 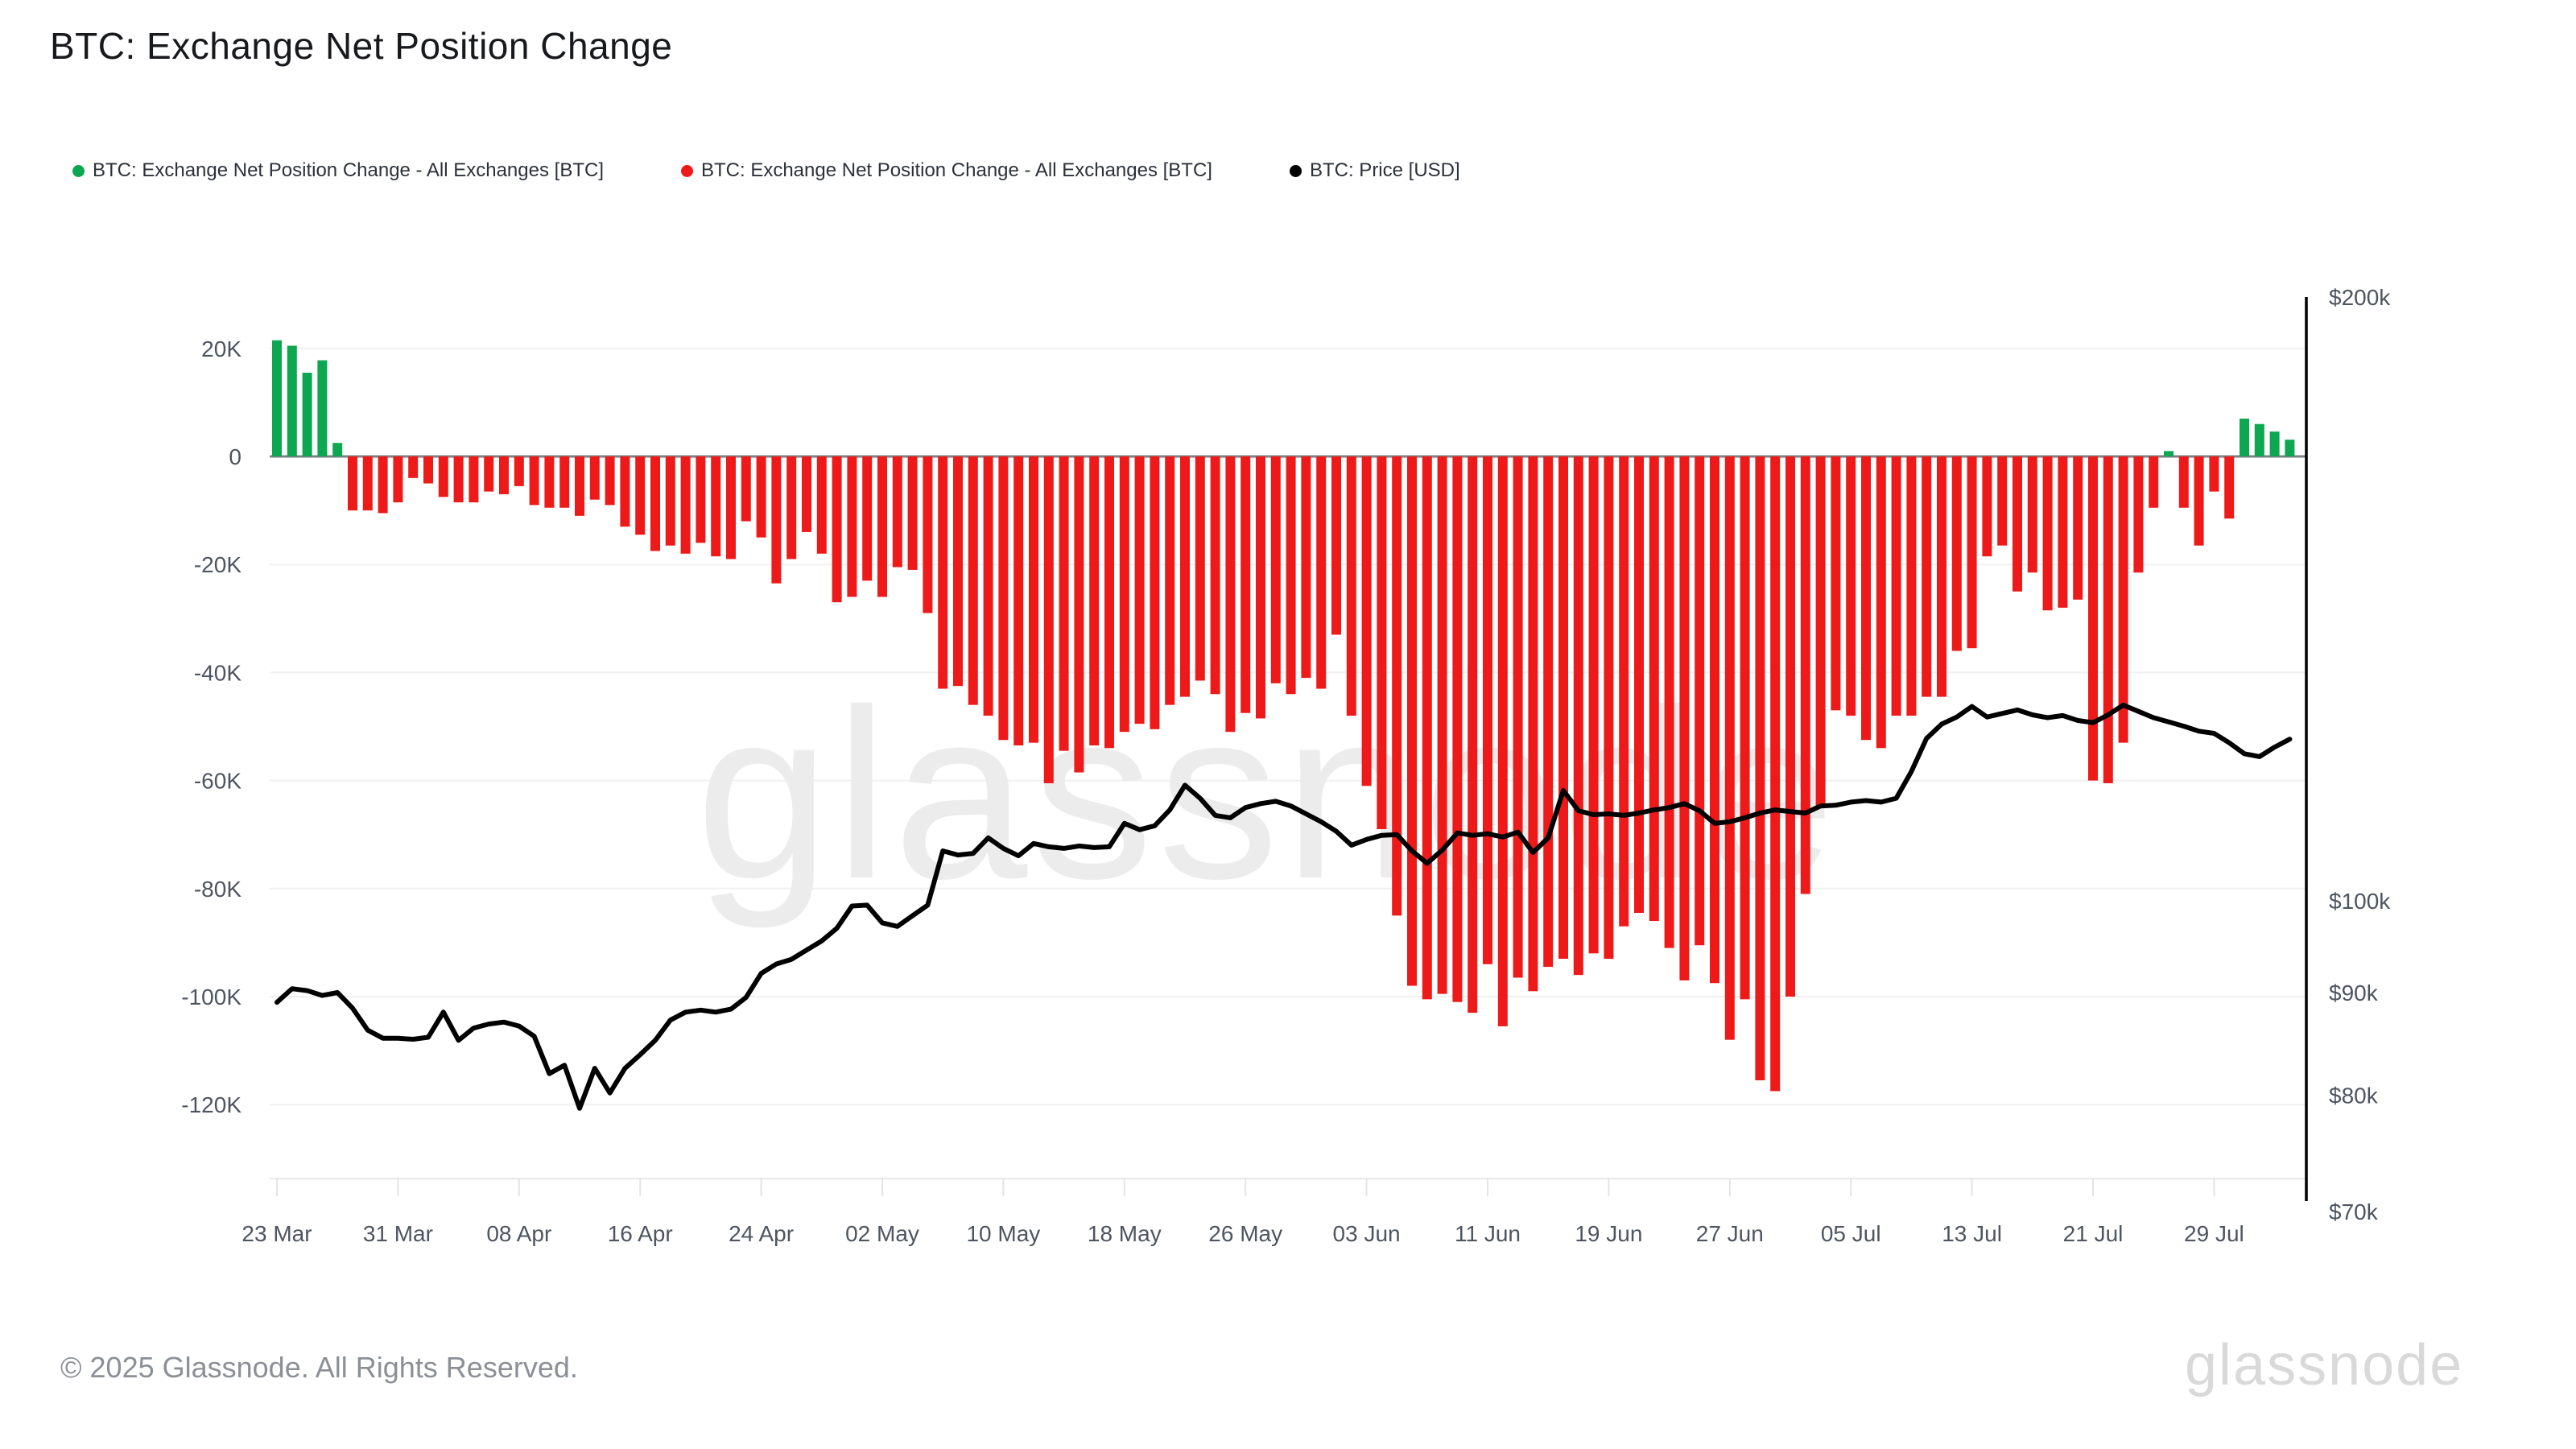 I want to click on x-axis-tick-label: 29 Jul, so click(x=2214, y=1233).